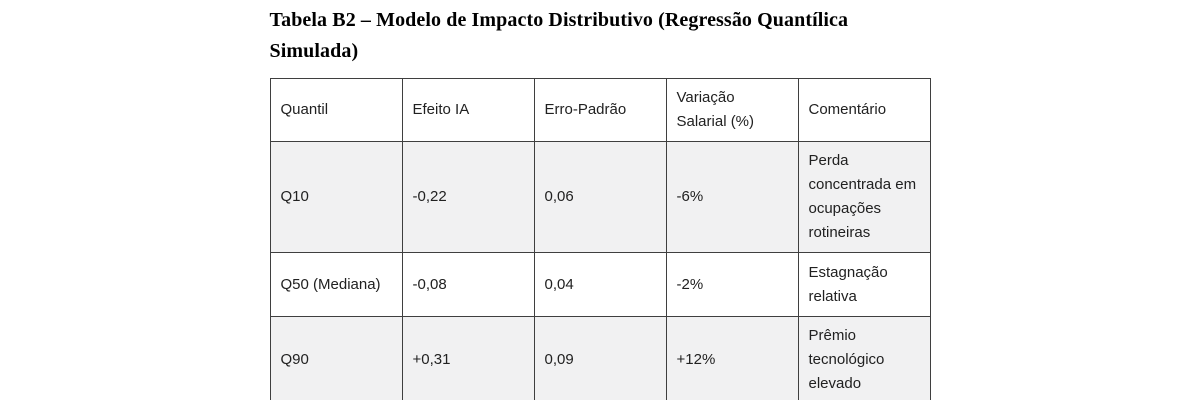 This screenshot has width=1200, height=400. I want to click on header-cell-variacao-salarial: Variação Salarial (%), so click(732, 110).